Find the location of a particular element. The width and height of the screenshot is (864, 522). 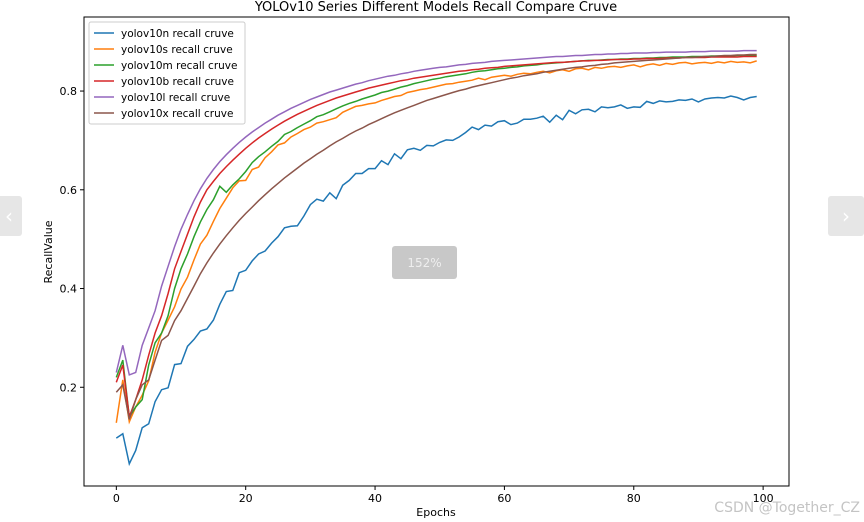

legend-label: yolov10l recall cruve is located at coordinates (175, 98).